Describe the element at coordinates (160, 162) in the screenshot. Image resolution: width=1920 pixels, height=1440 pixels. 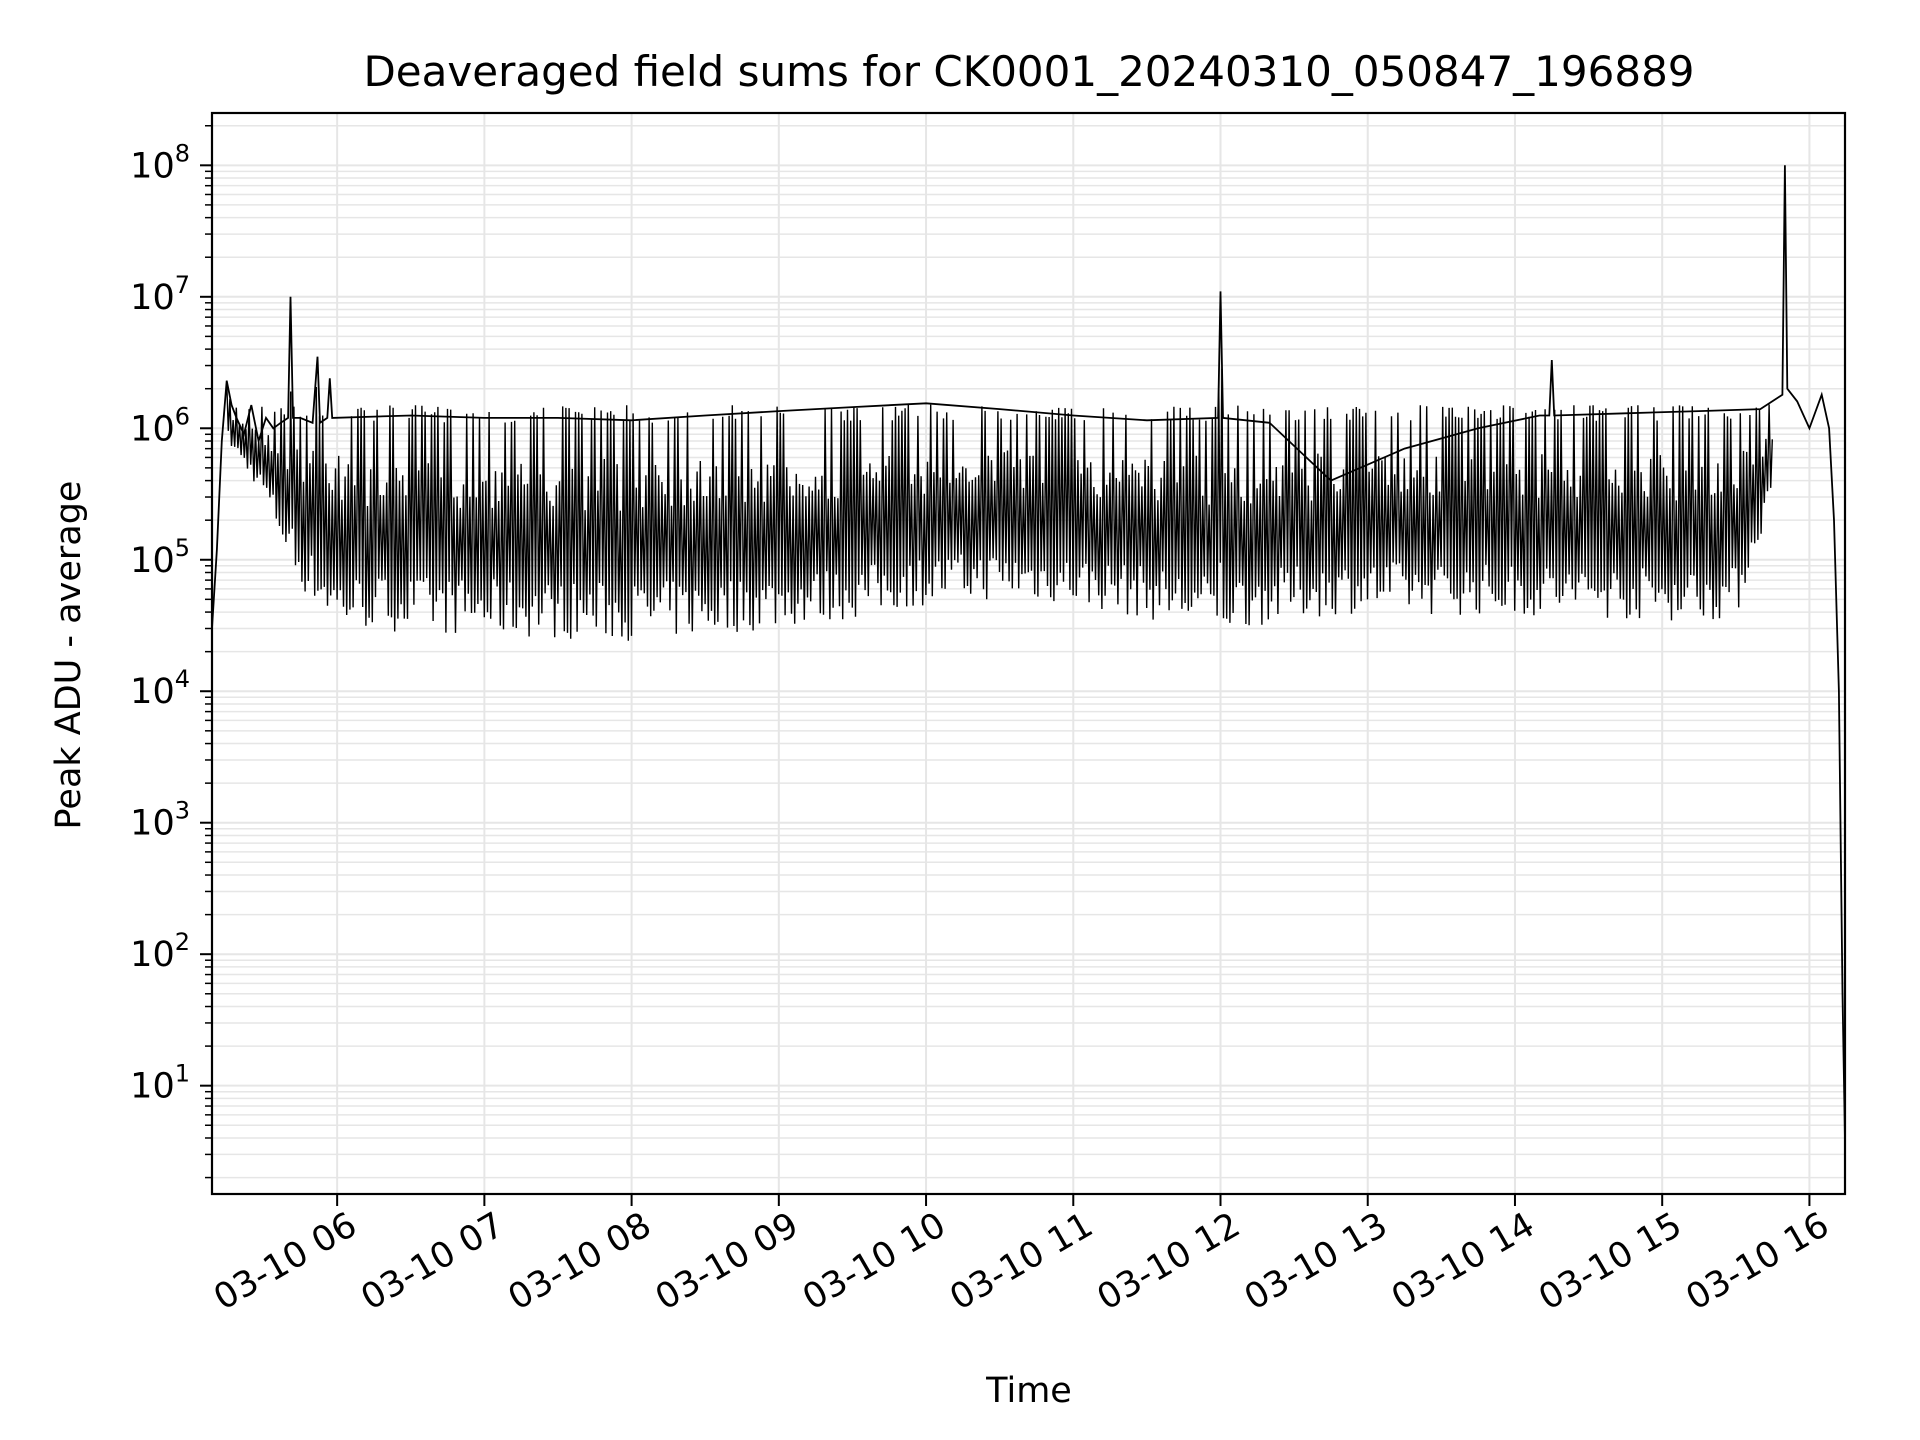
I see `y-tick-label: 10⁸` at that location.